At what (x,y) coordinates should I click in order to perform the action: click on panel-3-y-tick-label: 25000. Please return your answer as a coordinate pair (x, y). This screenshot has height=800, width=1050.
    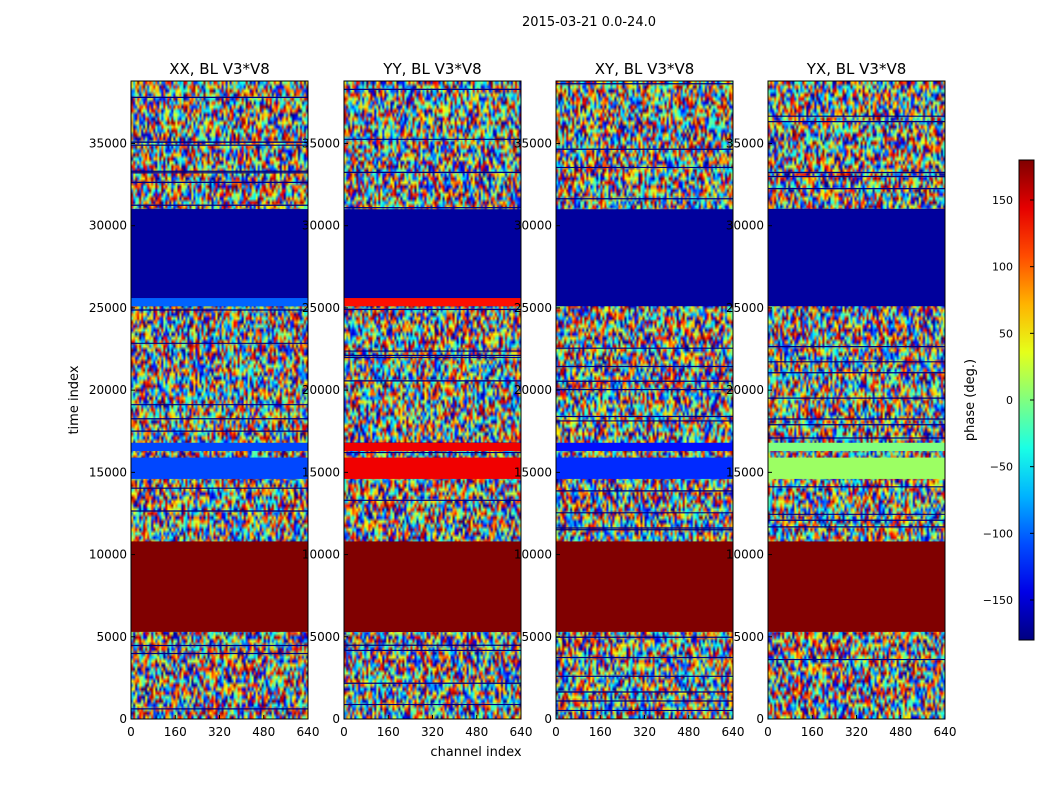
    Looking at the image, I should click on (745, 308).